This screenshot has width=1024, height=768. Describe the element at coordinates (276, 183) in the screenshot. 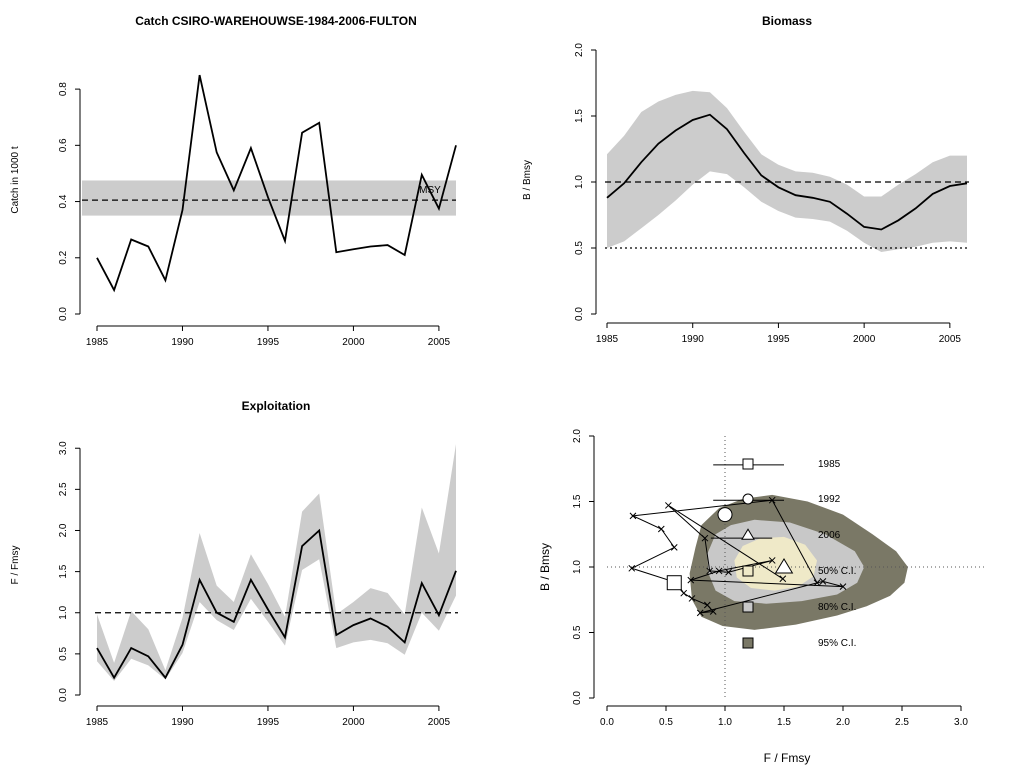

I see `catch-series-line` at that location.